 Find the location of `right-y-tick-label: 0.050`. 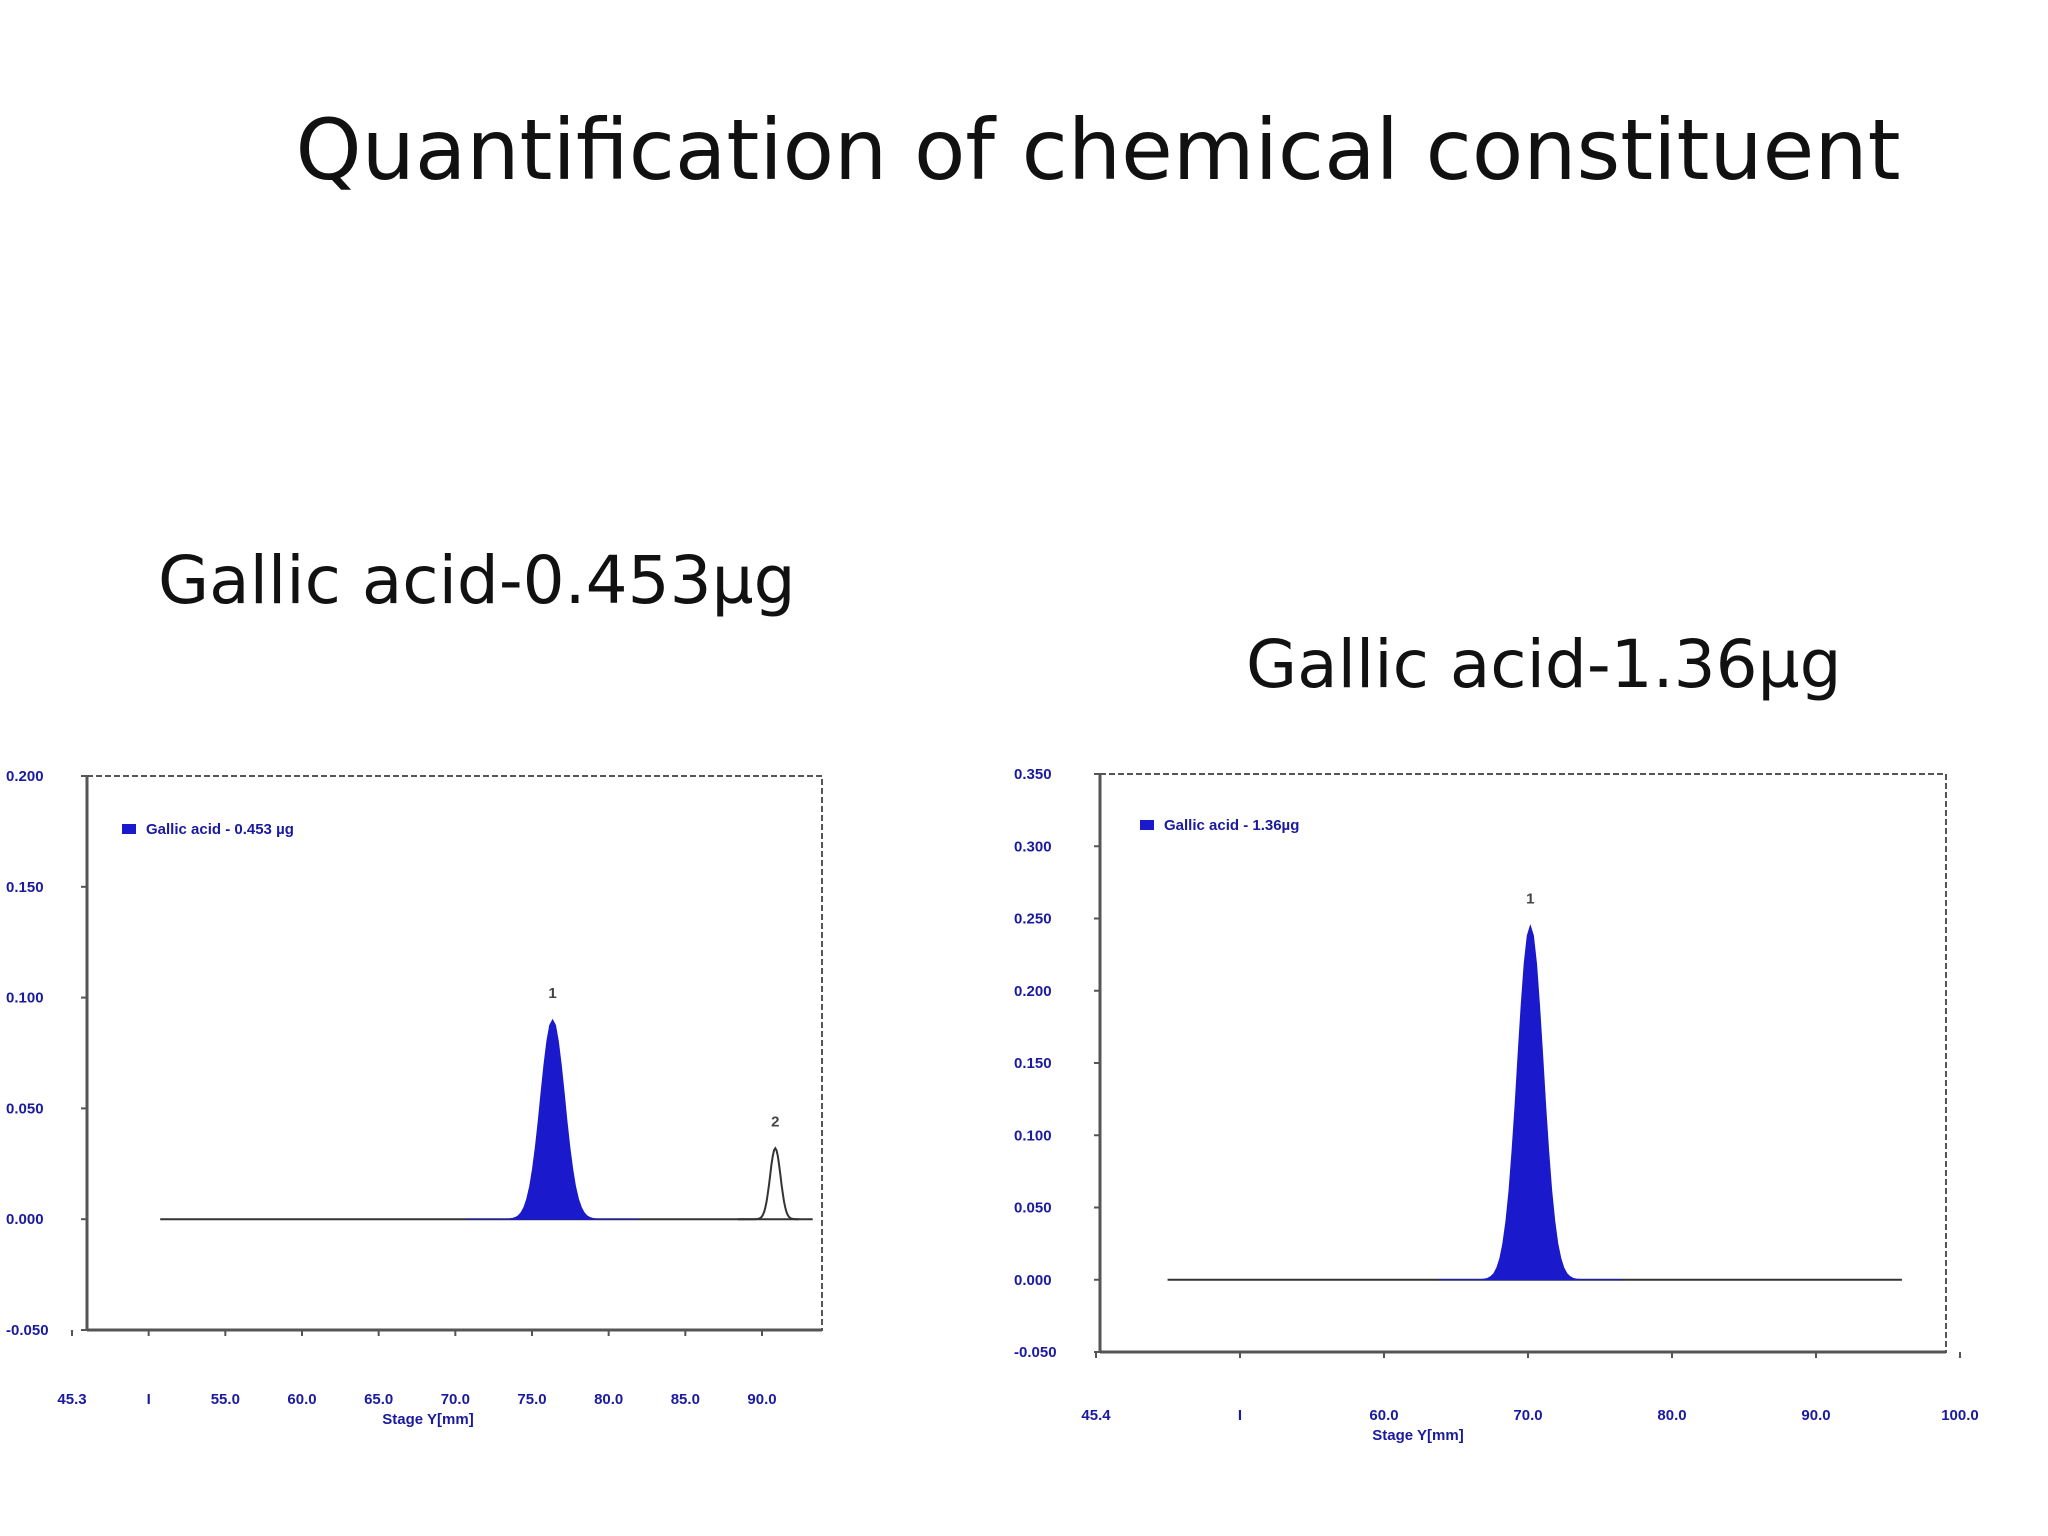

right-y-tick-label: 0.050 is located at coordinates (1033, 1208).